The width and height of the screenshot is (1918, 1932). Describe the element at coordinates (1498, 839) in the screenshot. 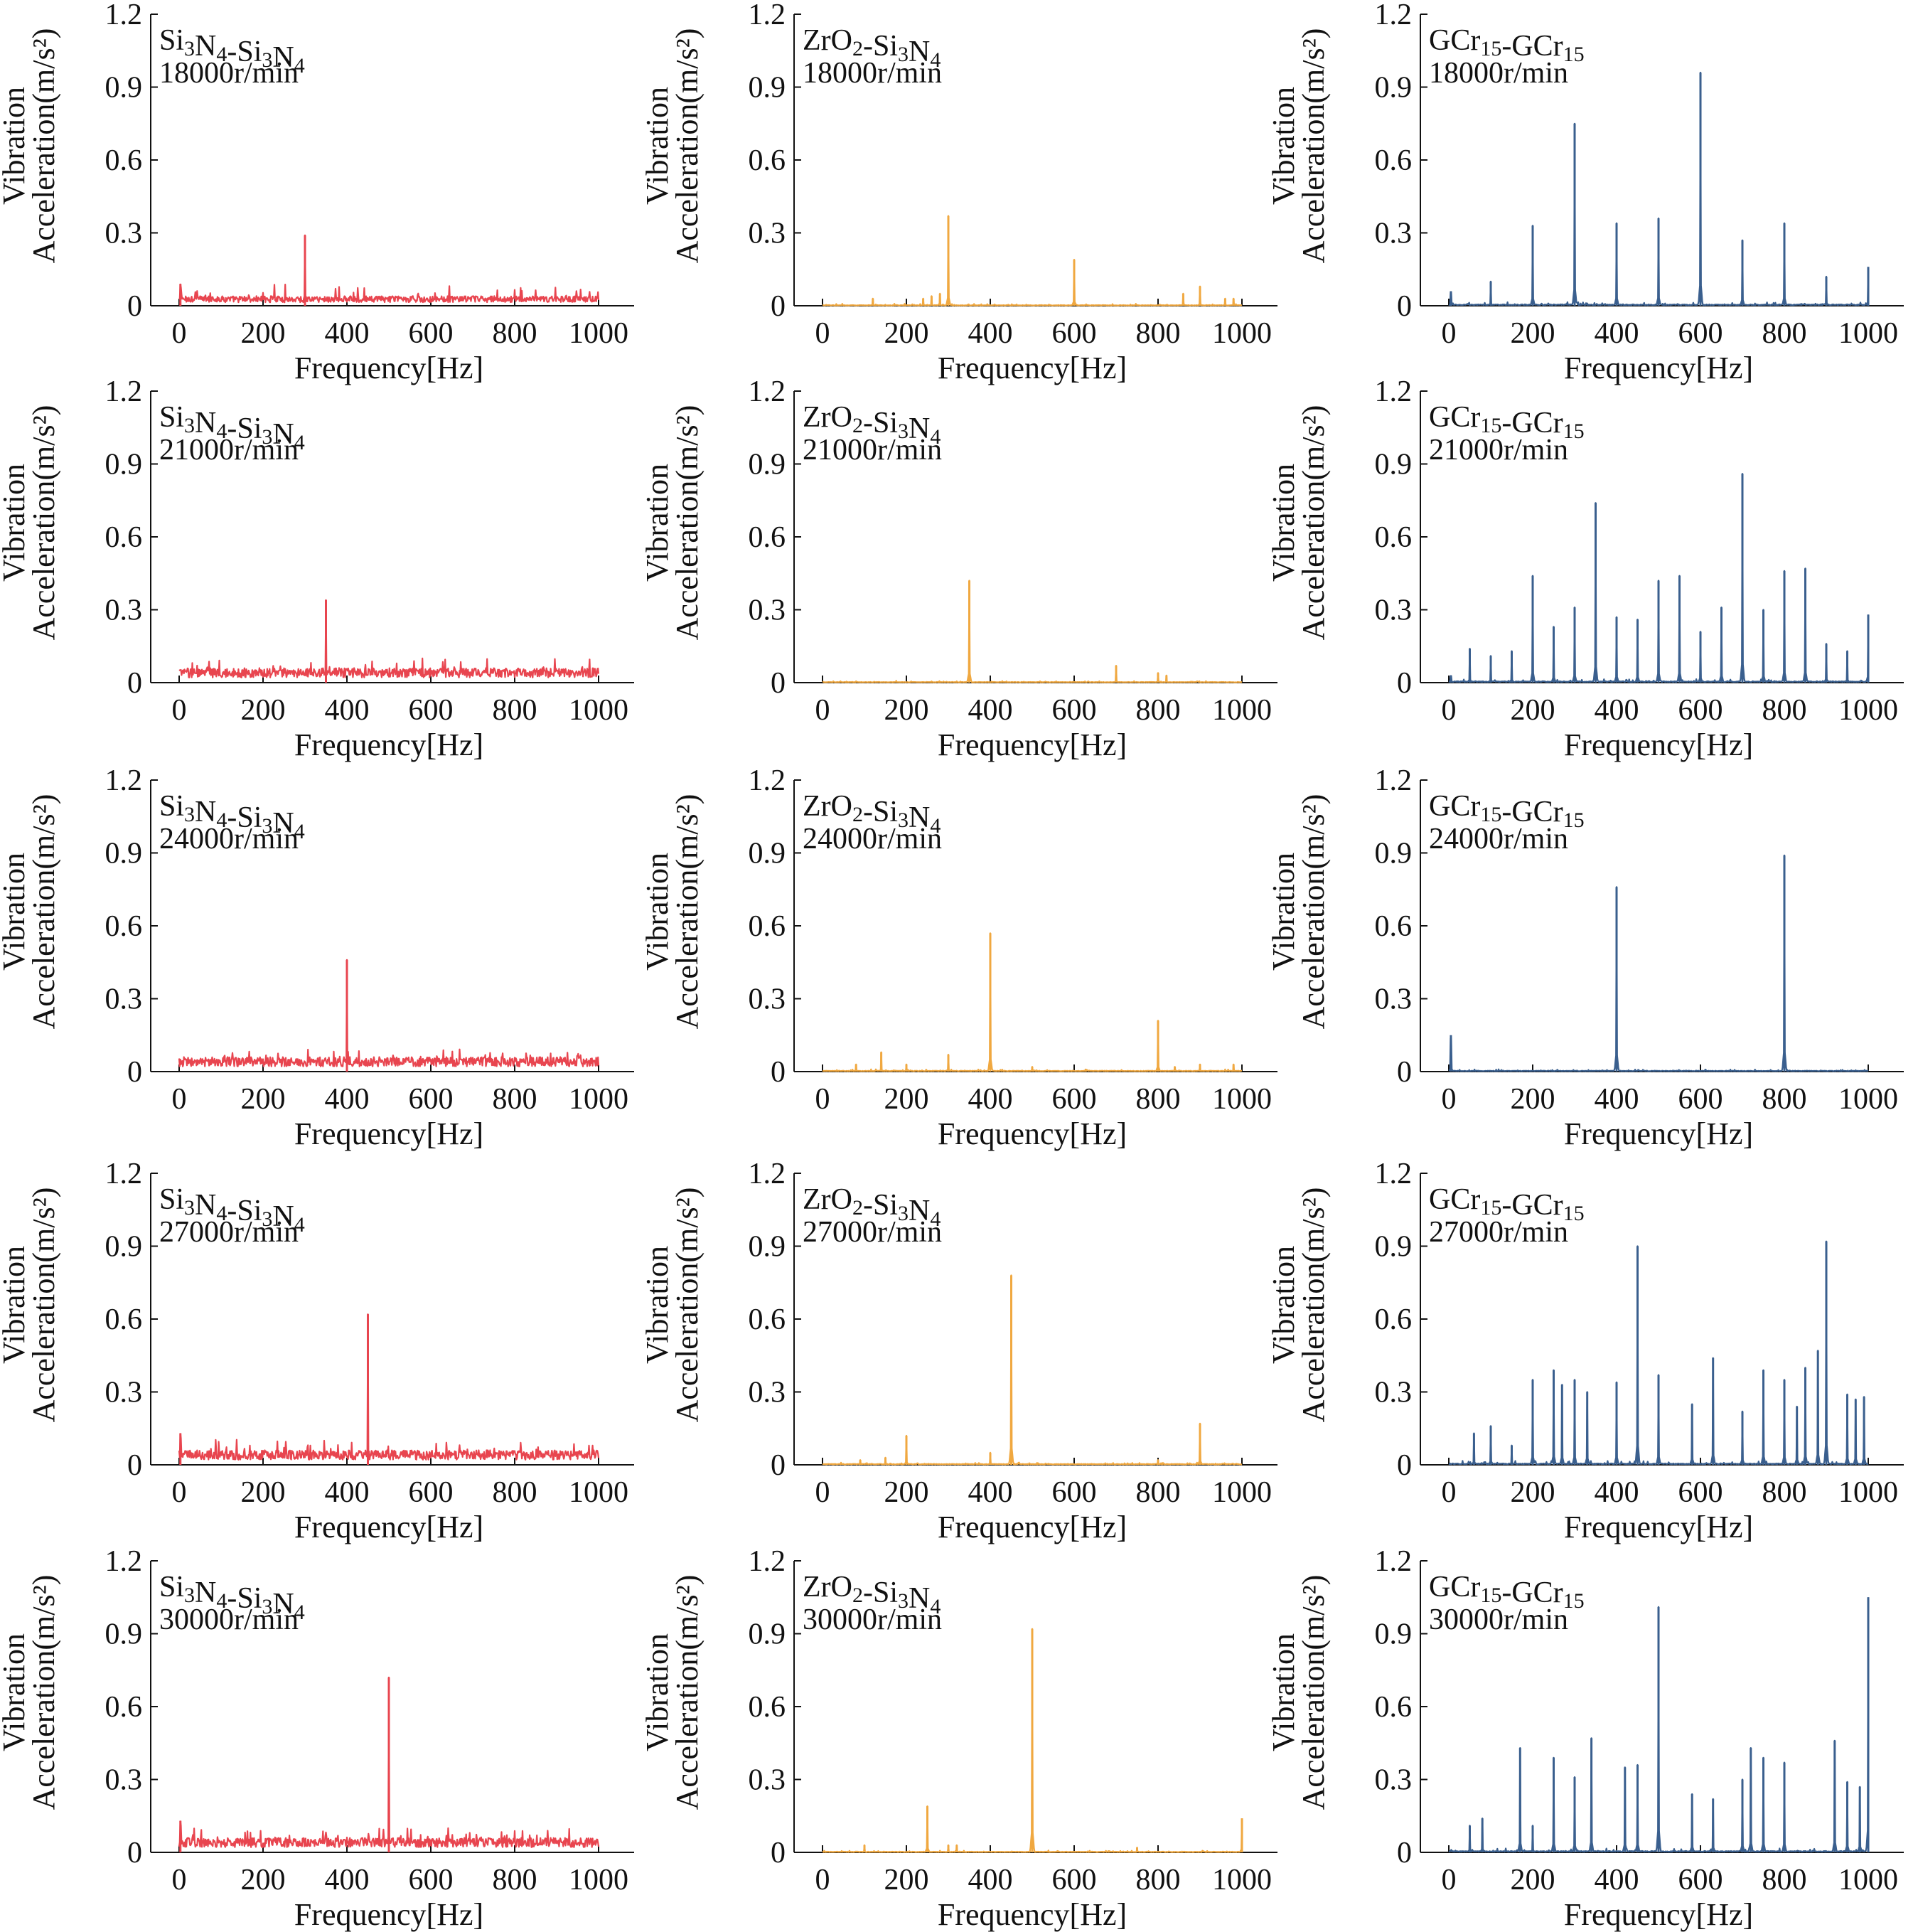

I see `panel-speed-label: 24000r/min` at that location.